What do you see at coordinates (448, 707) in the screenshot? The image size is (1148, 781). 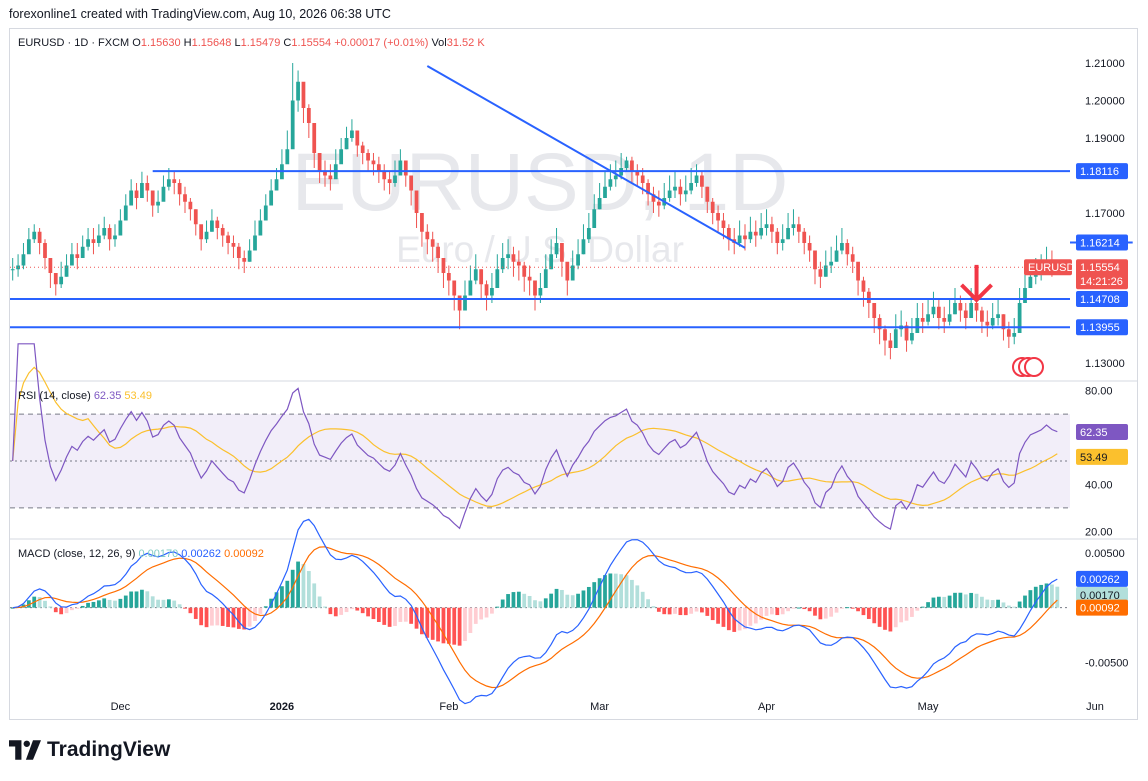 I see `time-tick-label: Feb` at bounding box center [448, 707].